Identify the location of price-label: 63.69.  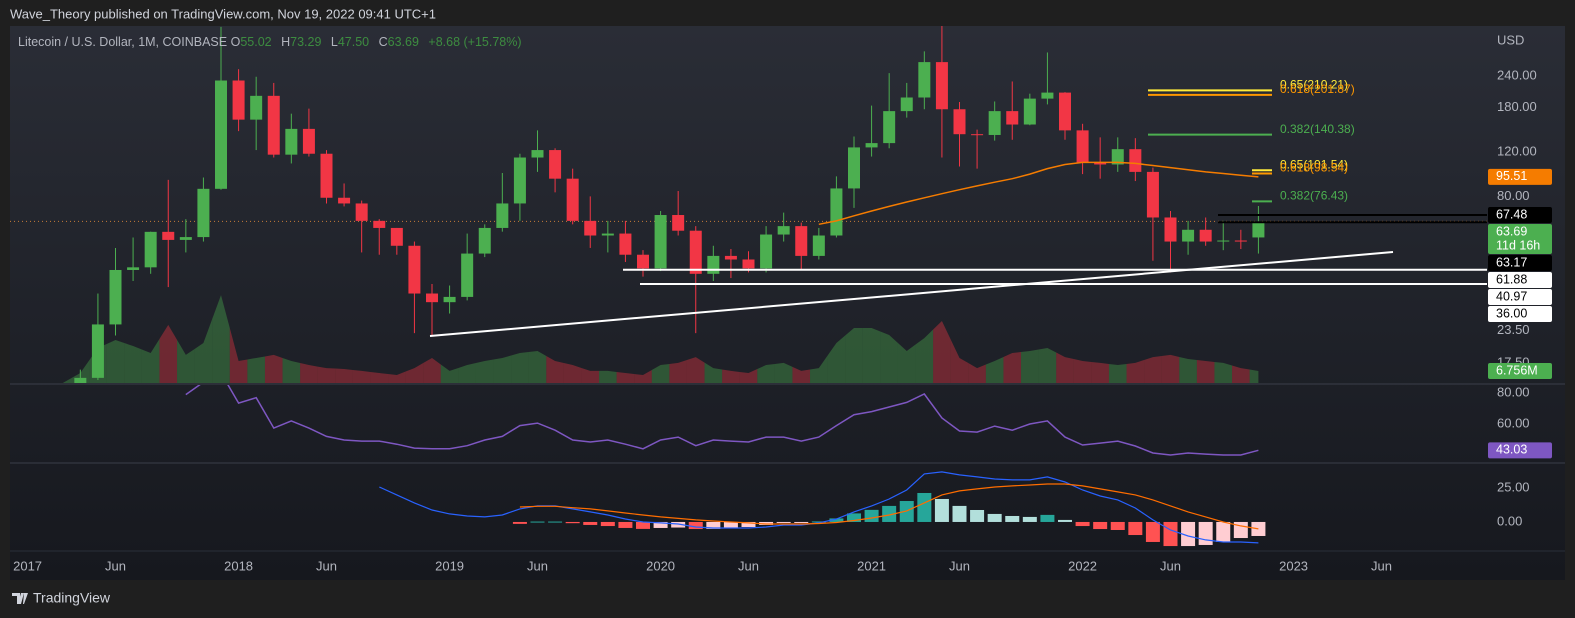
(1511, 231).